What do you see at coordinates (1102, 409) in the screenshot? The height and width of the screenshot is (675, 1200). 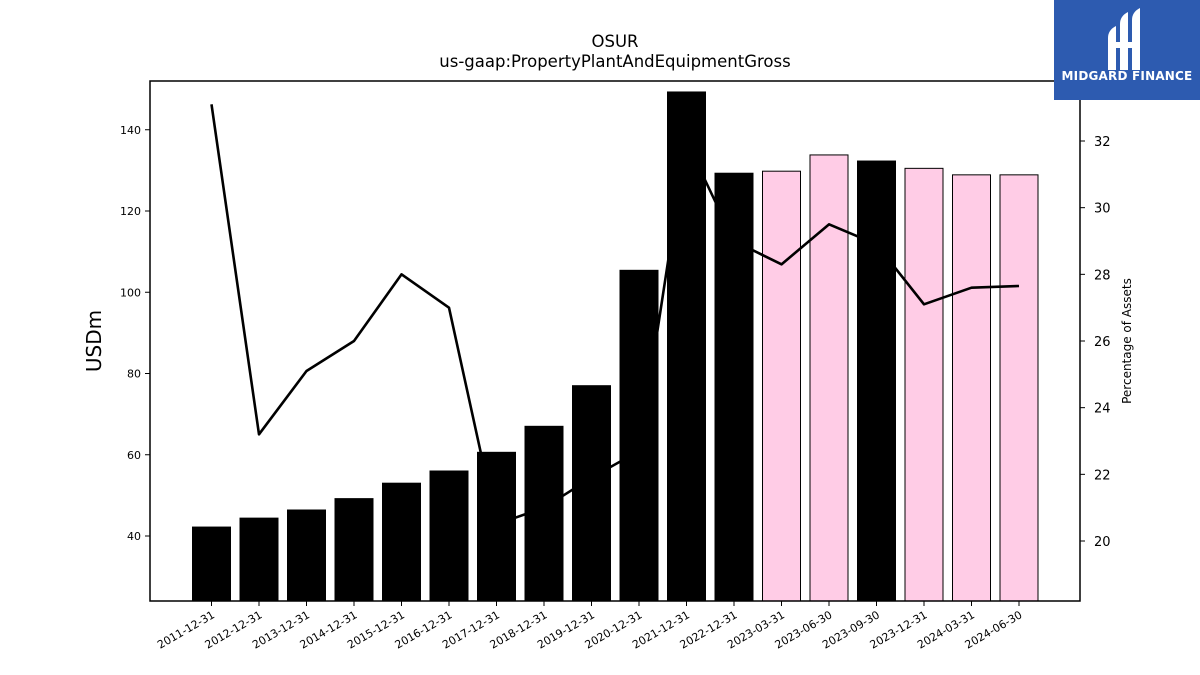 I see `y2-tick-label: 24` at bounding box center [1102, 409].